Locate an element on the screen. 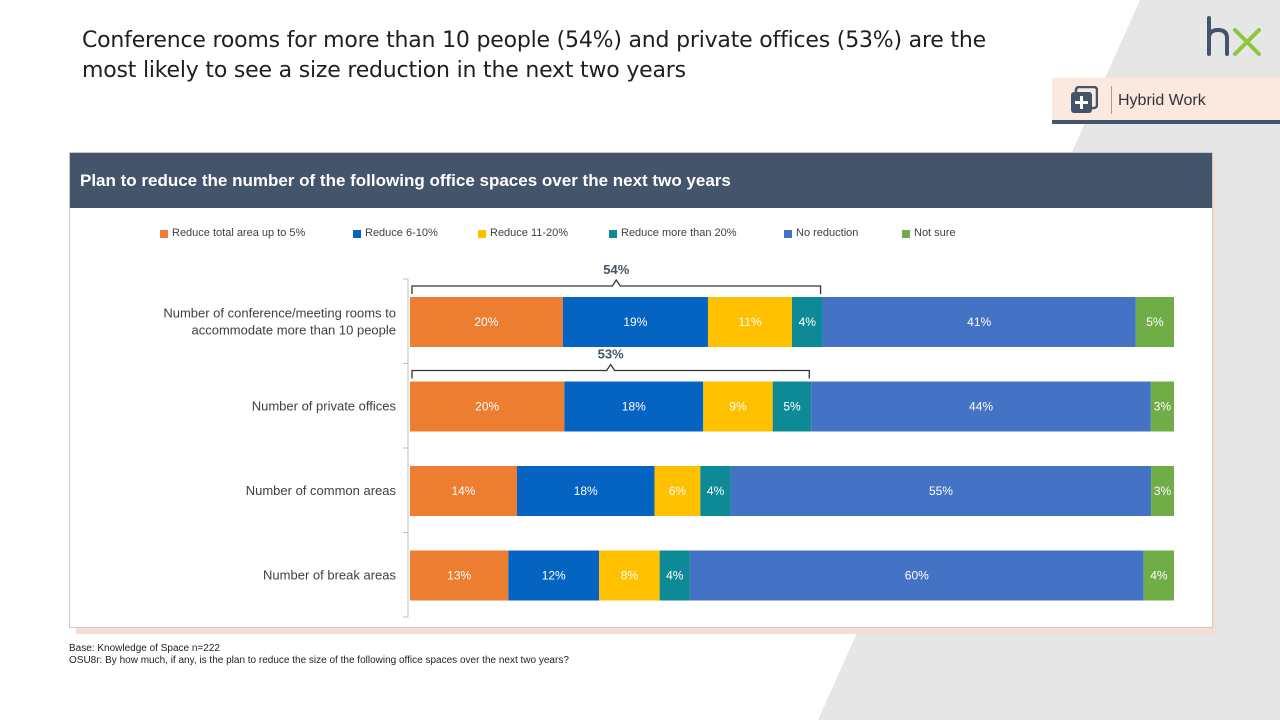  section-tag: Hybrid Work is located at coordinates (1166, 101).